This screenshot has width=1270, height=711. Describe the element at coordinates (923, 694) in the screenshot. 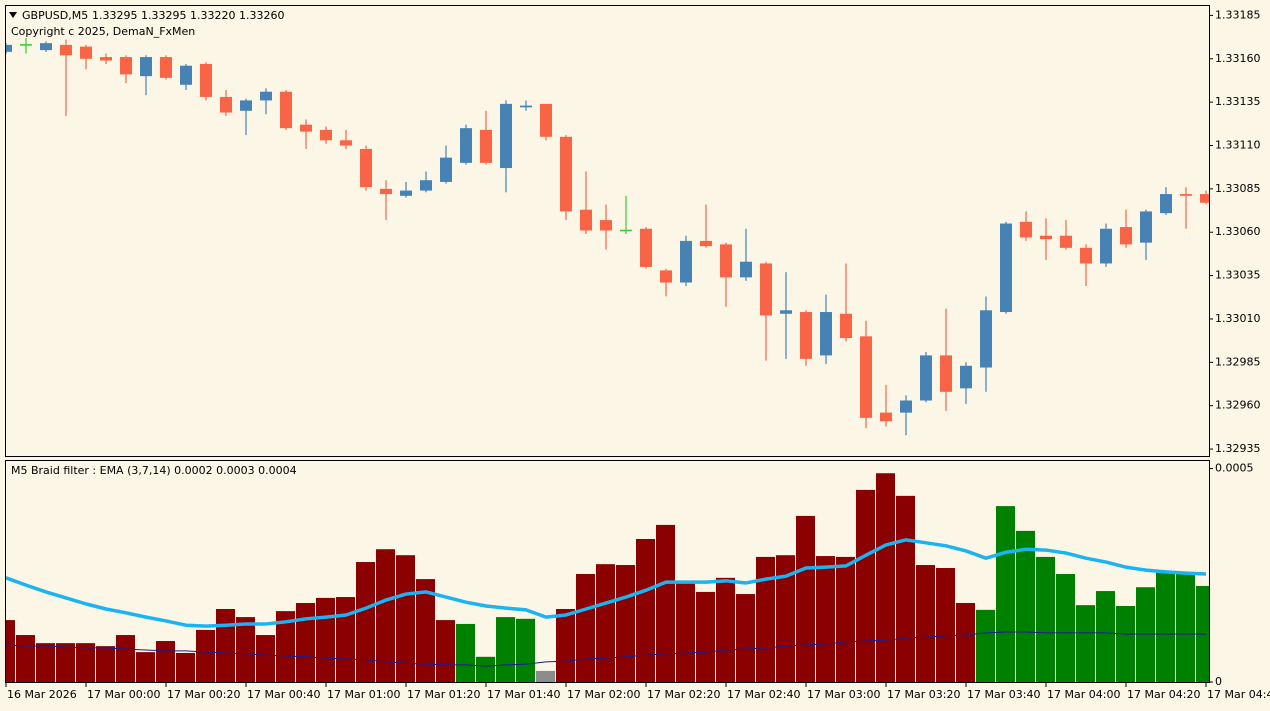

I see `x-tick-label: 17 Mar 03:20` at that location.